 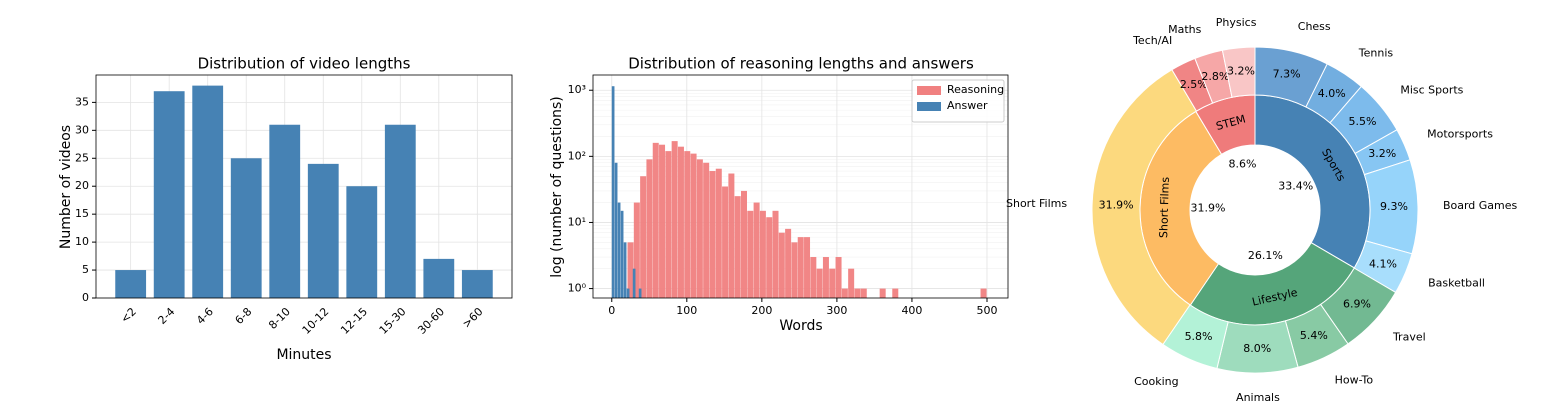 I want to click on y-tick-label: 10³, so click(x=577, y=89).